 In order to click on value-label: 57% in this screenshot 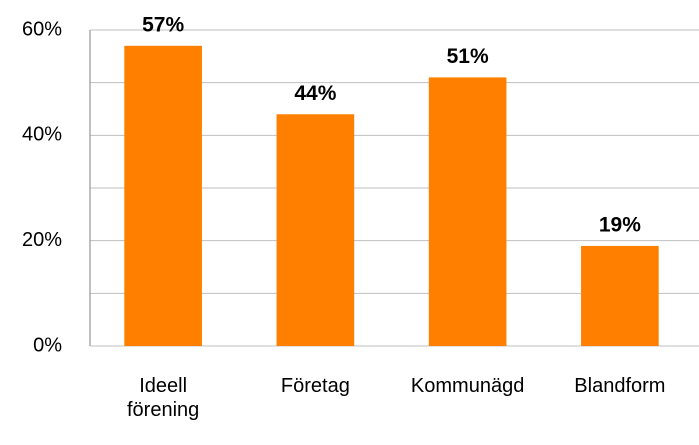, I will do `click(163, 24)`.